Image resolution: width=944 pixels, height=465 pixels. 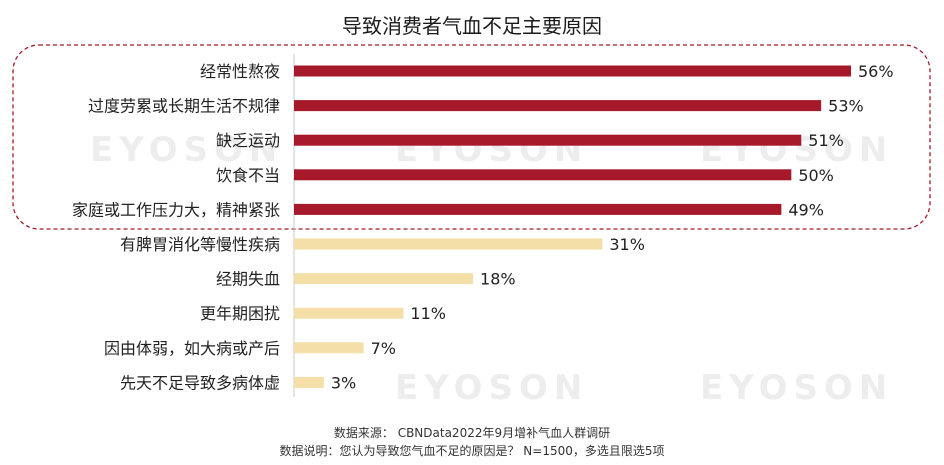 I want to click on category-label: 经期失血, so click(x=248, y=279).